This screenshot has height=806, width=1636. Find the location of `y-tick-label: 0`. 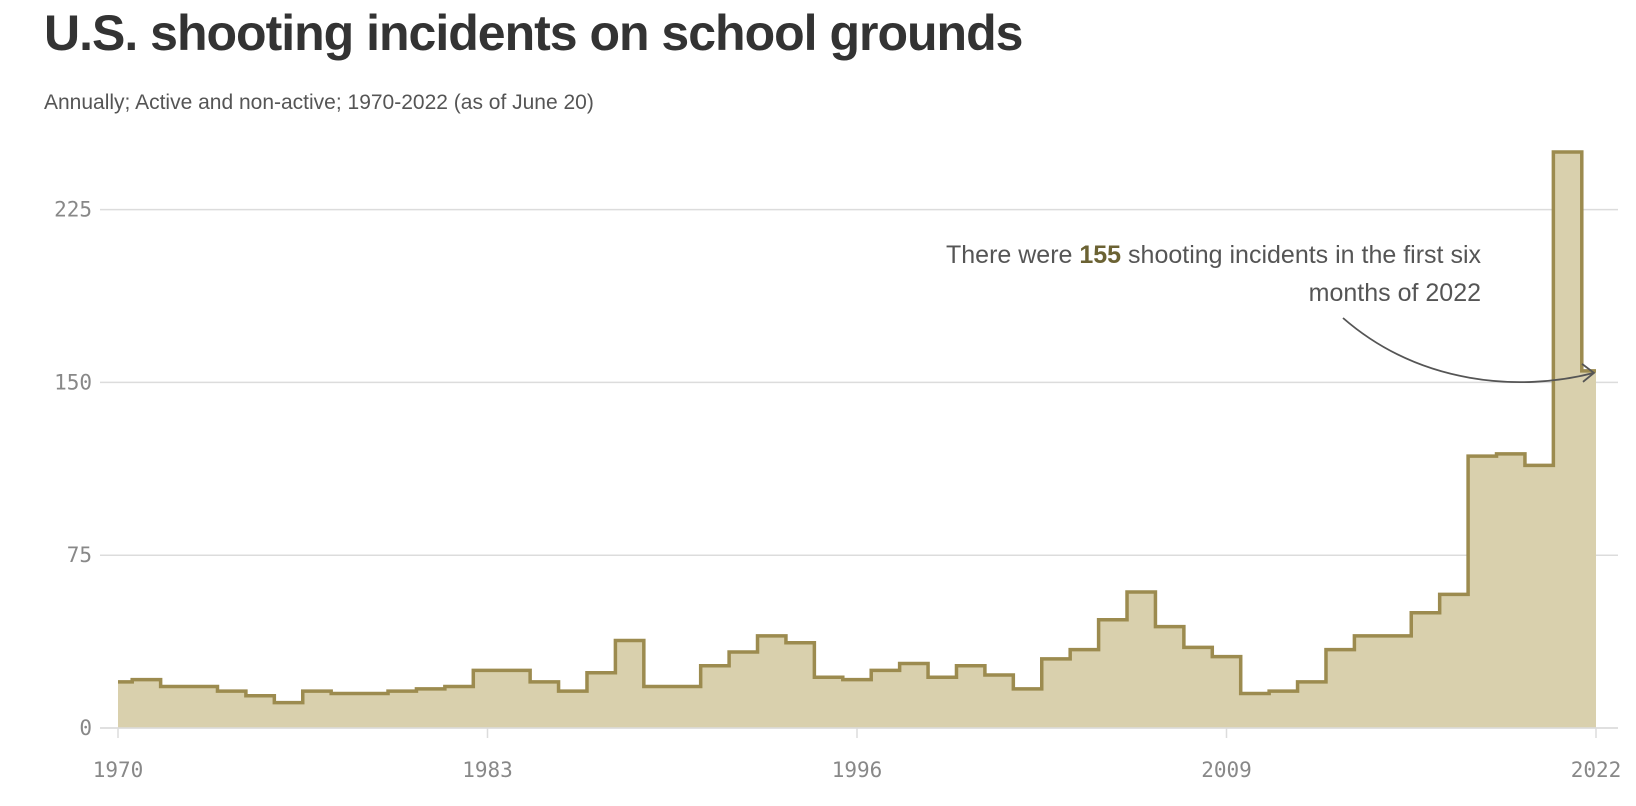

y-tick-label: 0 is located at coordinates (85, 728).